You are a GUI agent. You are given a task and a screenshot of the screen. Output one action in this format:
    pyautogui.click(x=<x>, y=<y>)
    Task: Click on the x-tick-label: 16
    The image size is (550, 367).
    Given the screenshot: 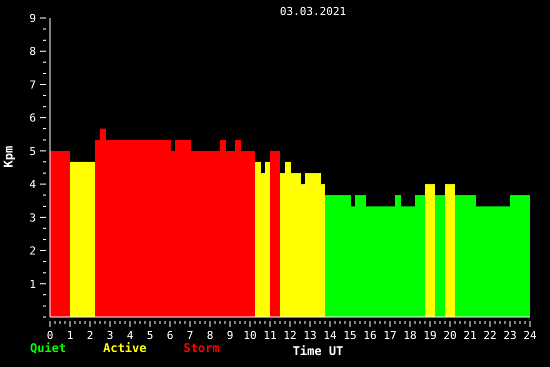 What is the action you would take?
    pyautogui.click(x=370, y=335)
    